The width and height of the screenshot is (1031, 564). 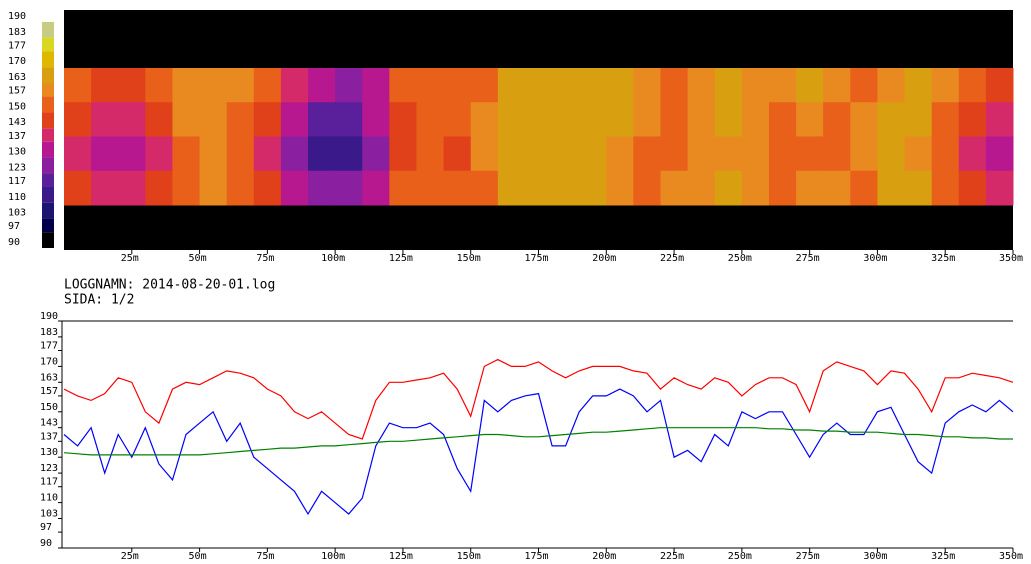 I want to click on x-tick-label: 75m, so click(x=265, y=556).